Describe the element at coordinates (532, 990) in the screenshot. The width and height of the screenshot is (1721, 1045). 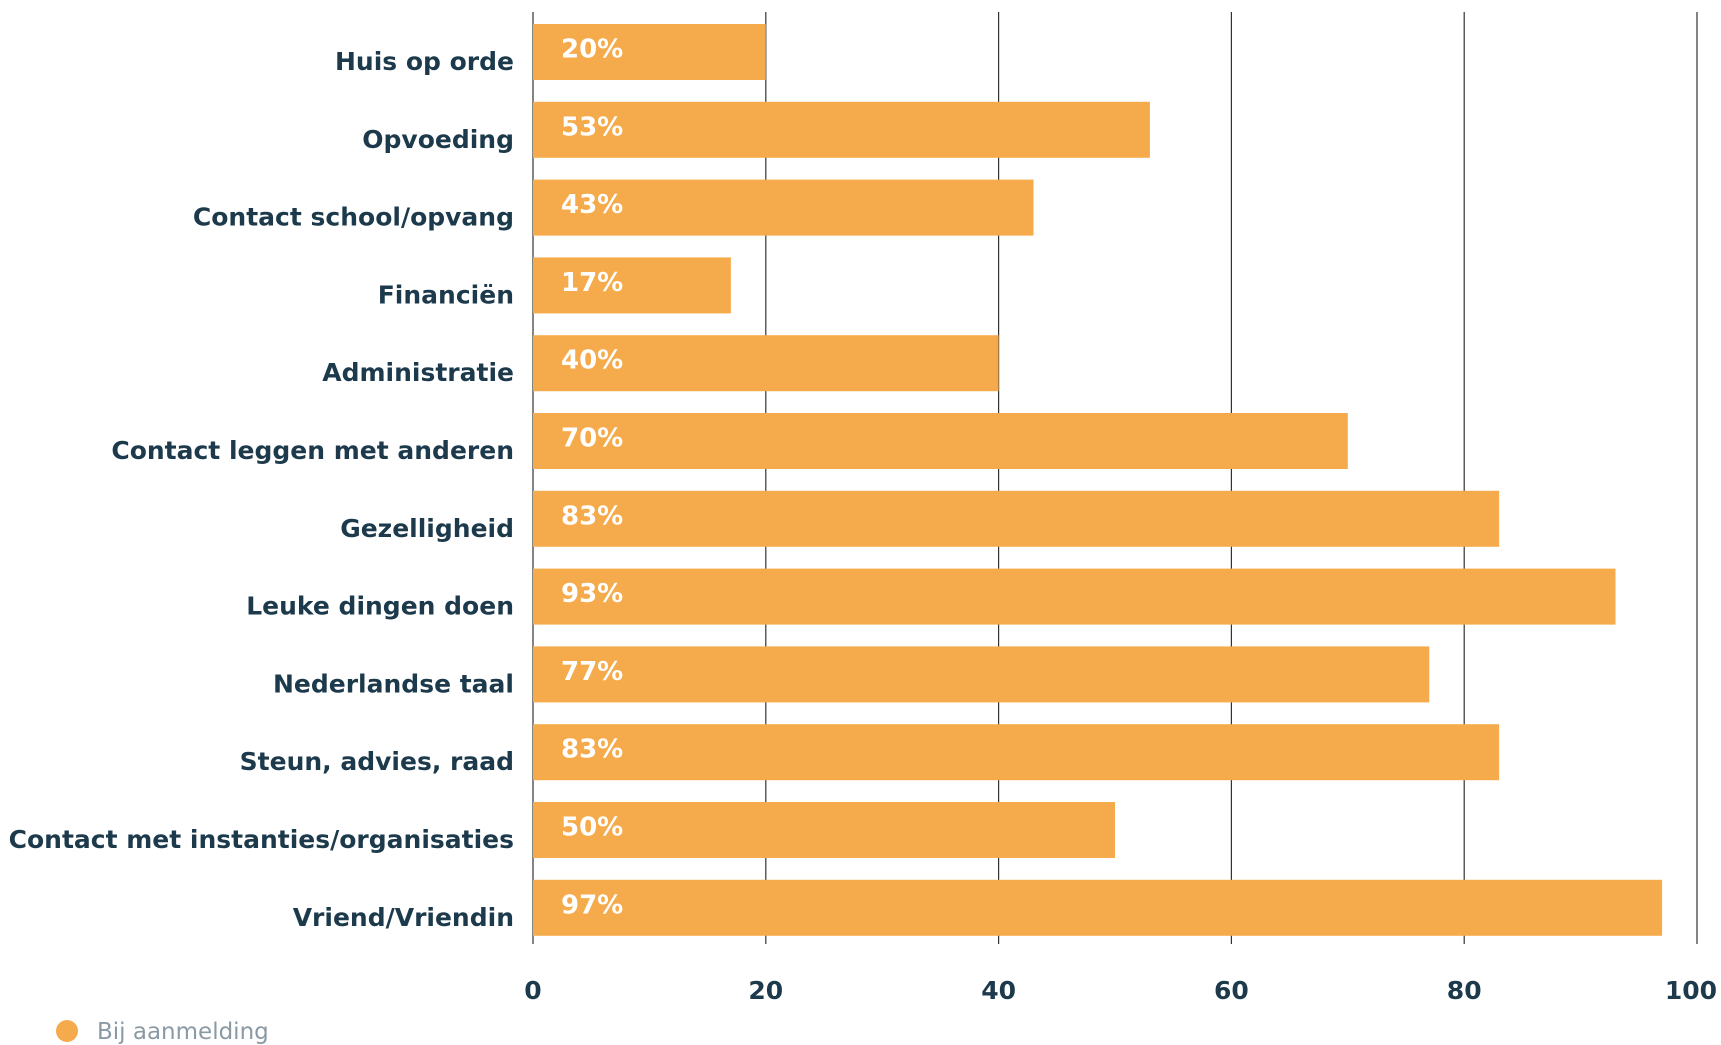
I see `x-tick-label: 0` at that location.